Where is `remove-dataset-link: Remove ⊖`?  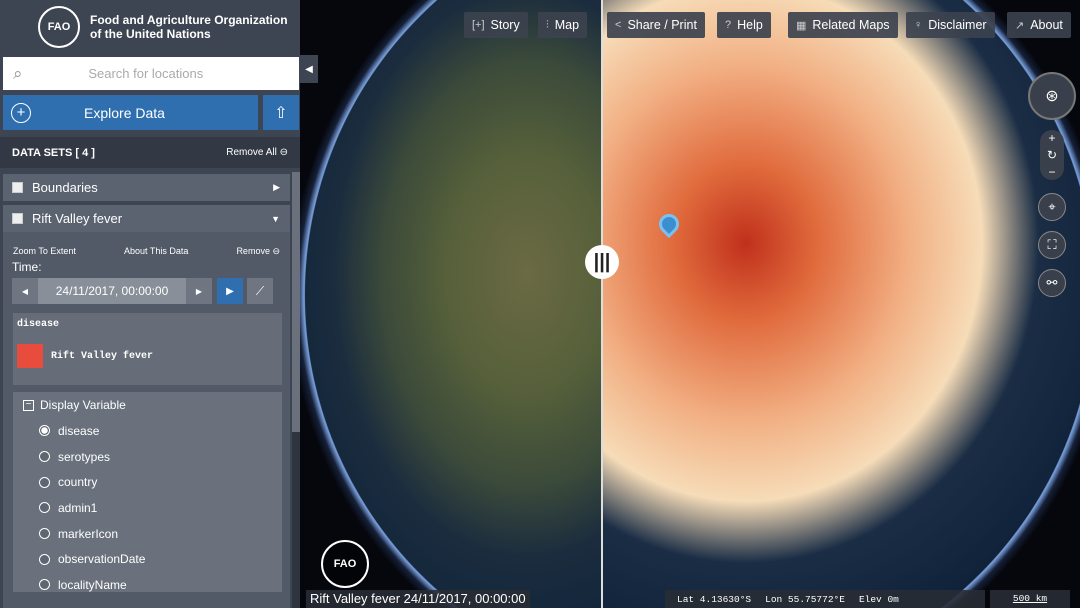
remove-dataset-link: Remove ⊖ is located at coordinates (258, 251).